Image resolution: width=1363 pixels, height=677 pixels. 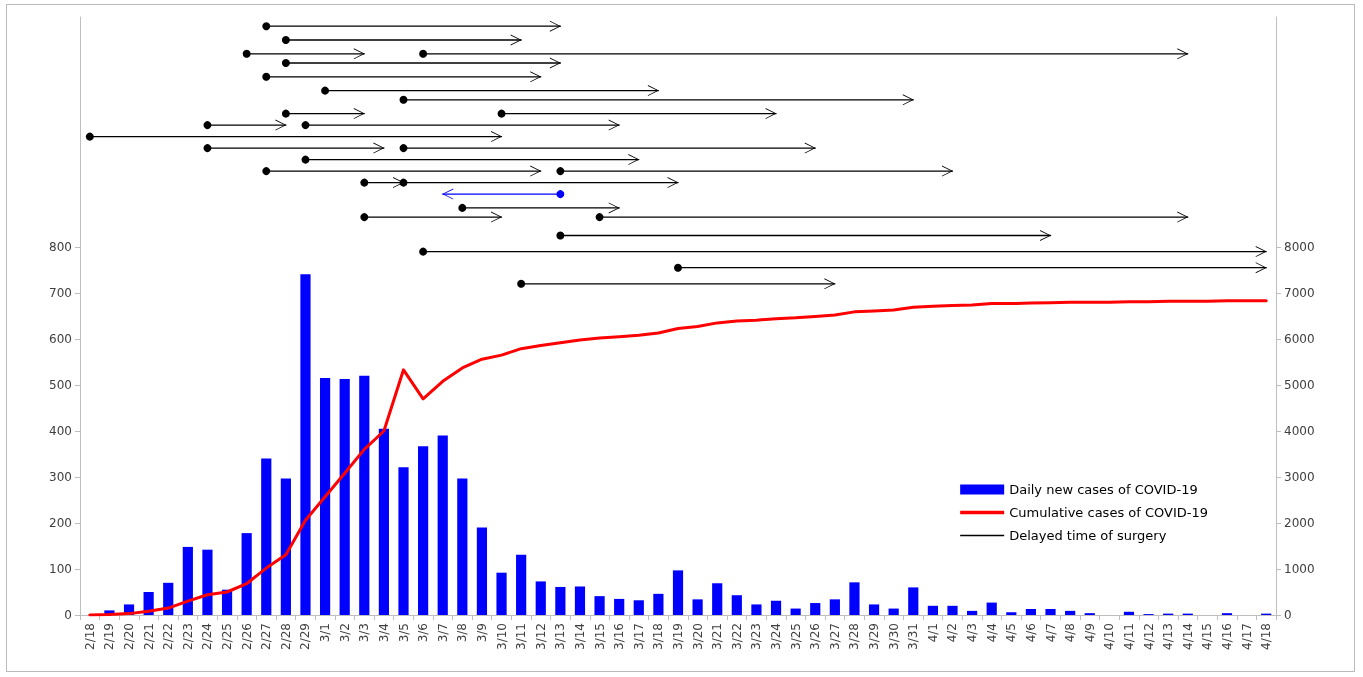 I want to click on x-tick-label: 2/28, so click(x=285, y=636).